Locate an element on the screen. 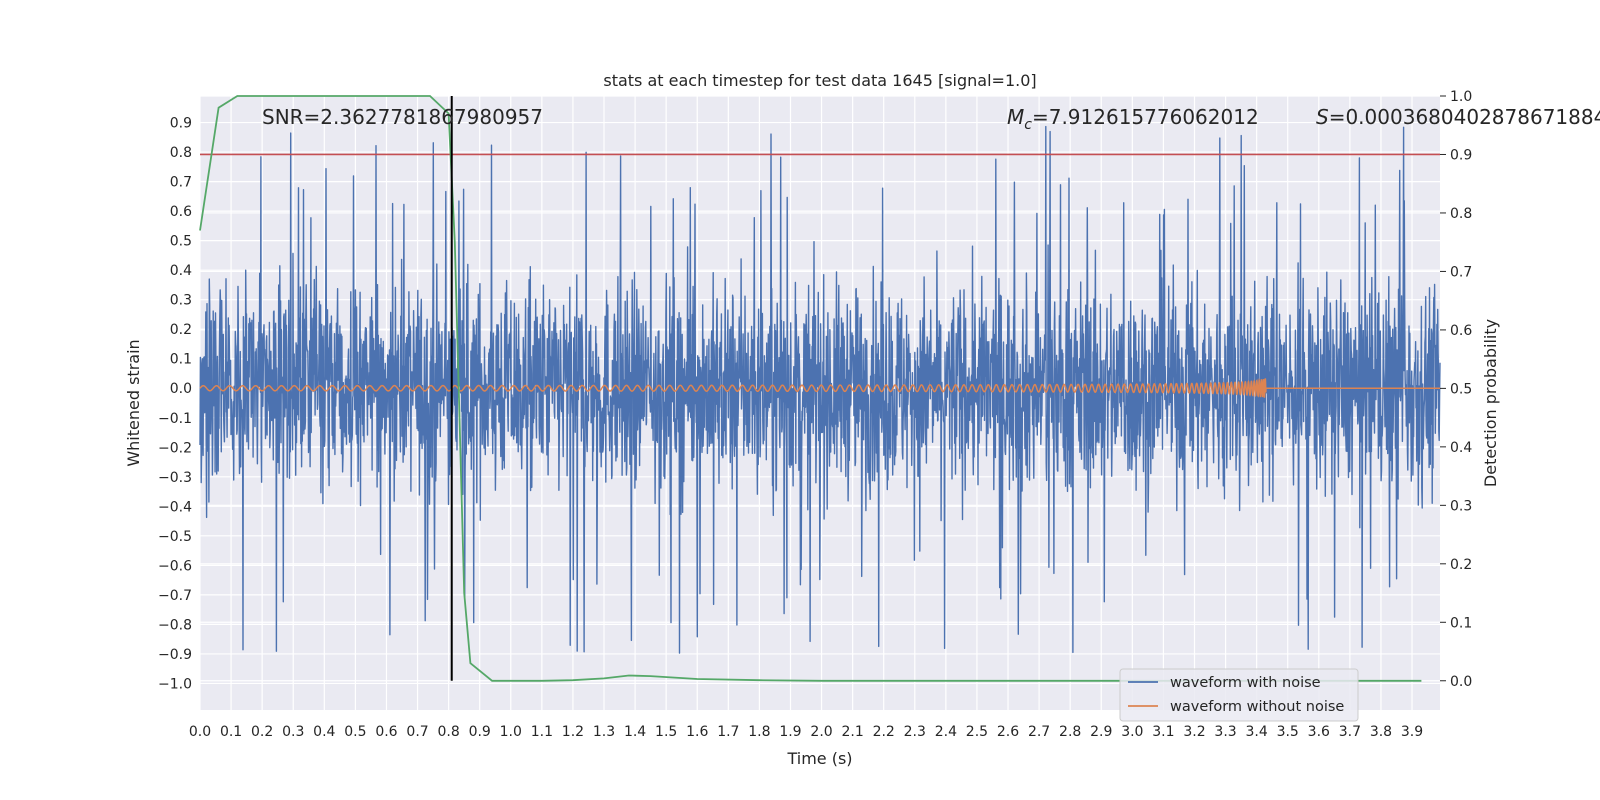 The height and width of the screenshot is (800, 1600). y-tick-label: −0.4 is located at coordinates (175, 507).